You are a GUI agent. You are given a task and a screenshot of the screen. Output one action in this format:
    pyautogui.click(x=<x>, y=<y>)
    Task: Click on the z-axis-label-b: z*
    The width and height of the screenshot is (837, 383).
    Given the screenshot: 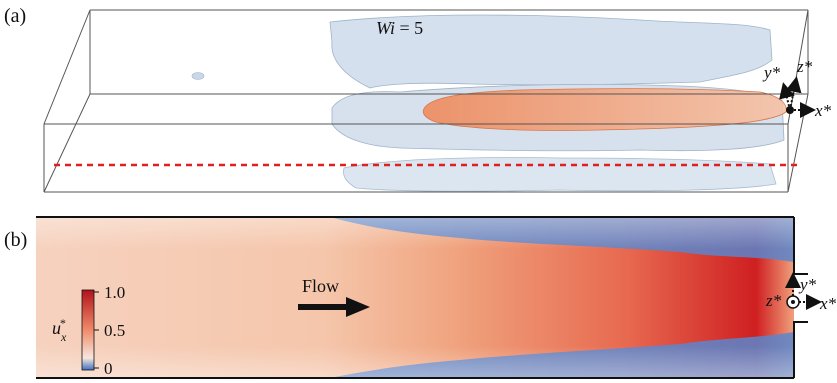 What is the action you would take?
    pyautogui.click(x=773, y=300)
    